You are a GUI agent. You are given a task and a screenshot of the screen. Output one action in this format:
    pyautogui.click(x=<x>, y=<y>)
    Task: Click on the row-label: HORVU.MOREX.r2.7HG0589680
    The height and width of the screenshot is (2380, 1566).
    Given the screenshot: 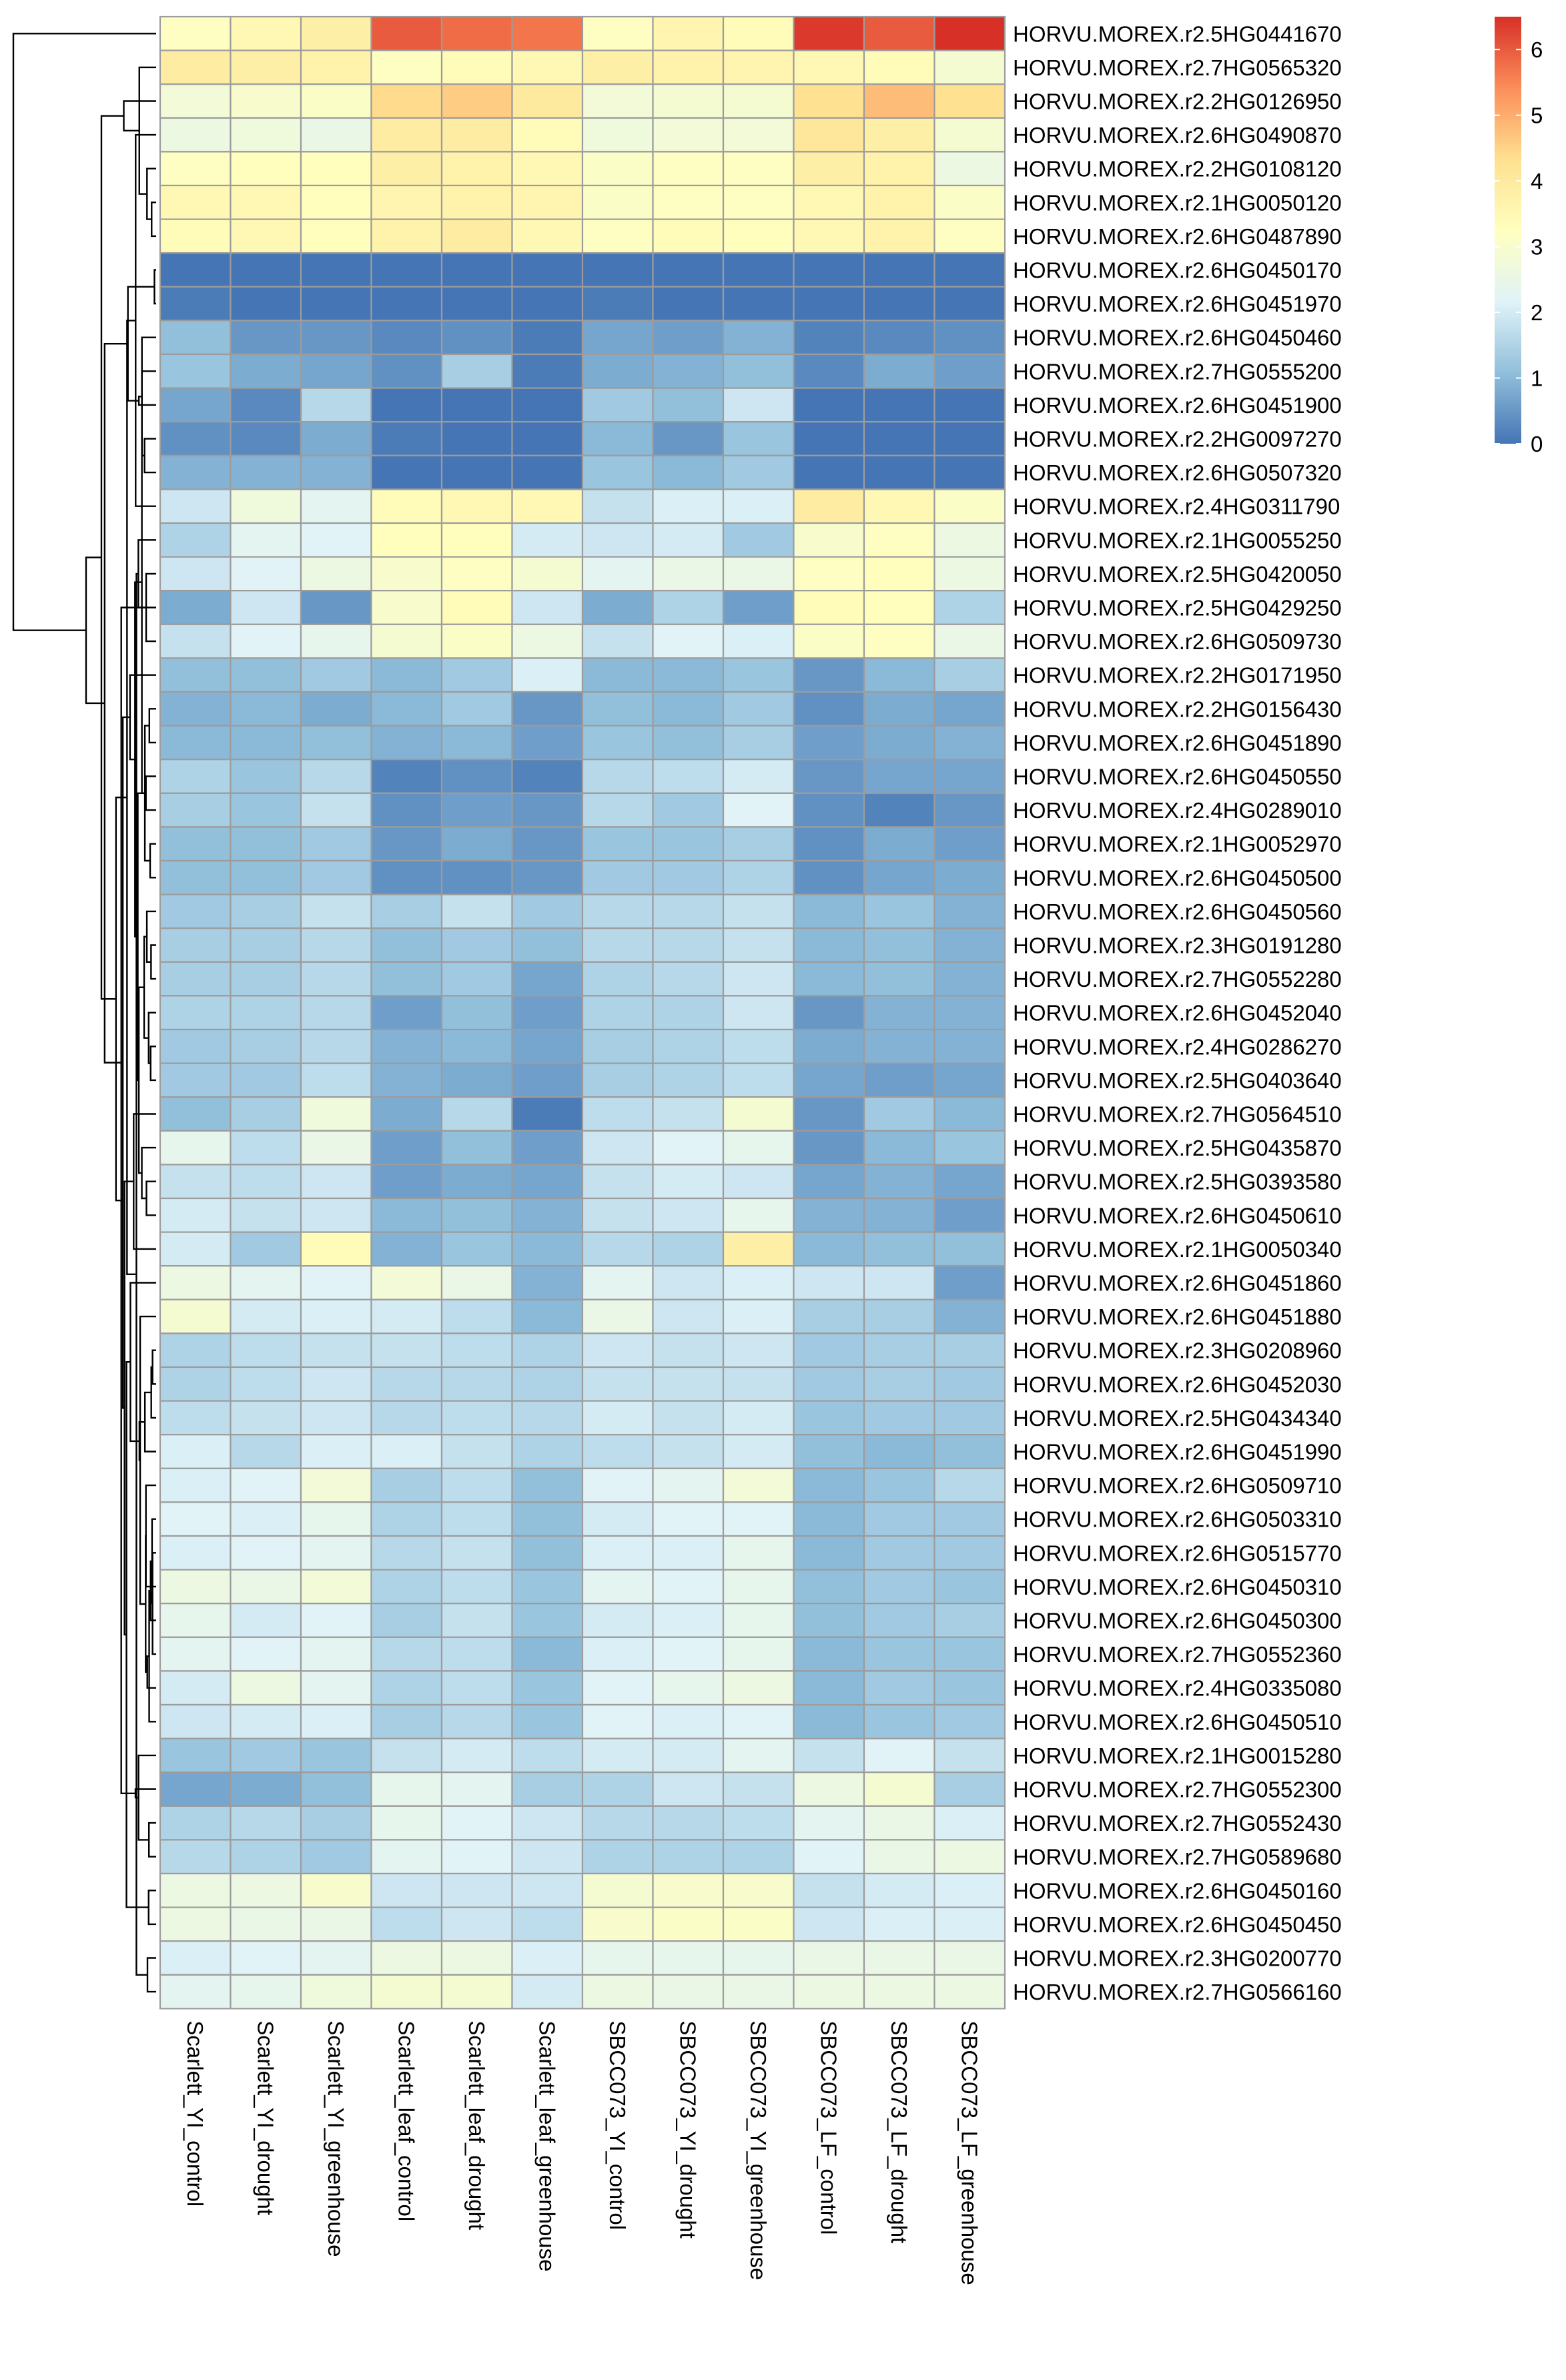 What is the action you would take?
    pyautogui.click(x=1177, y=1858)
    